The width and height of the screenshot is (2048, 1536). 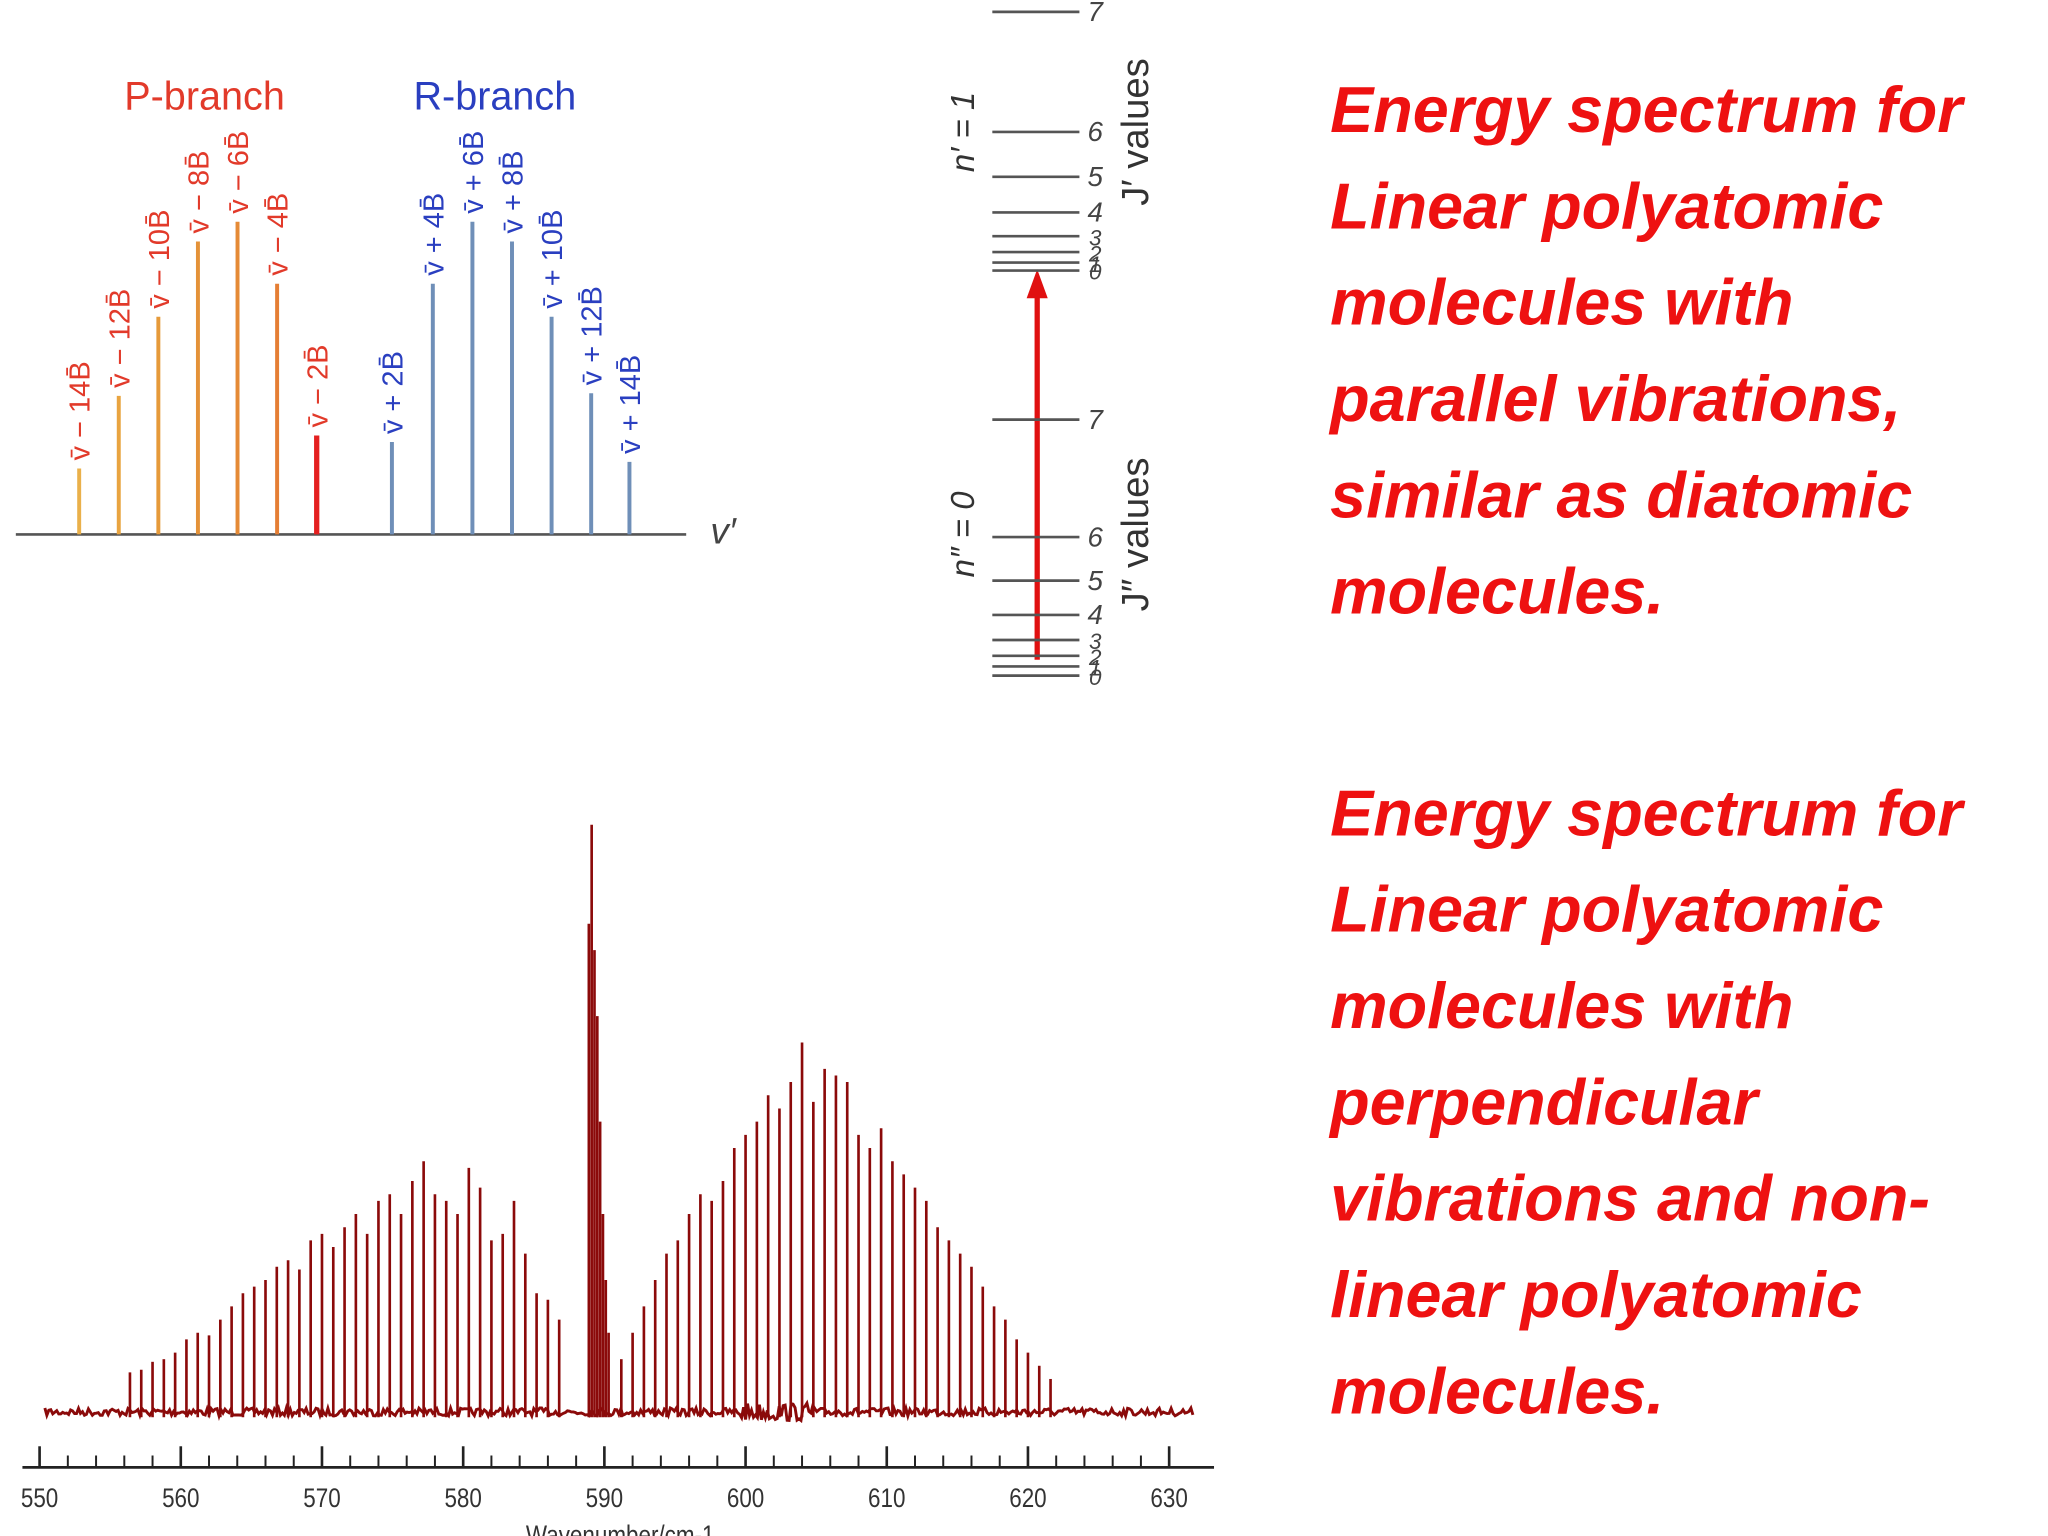 What do you see at coordinates (1630, 1198) in the screenshot?
I see `body-text-line: vibrations and non-` at bounding box center [1630, 1198].